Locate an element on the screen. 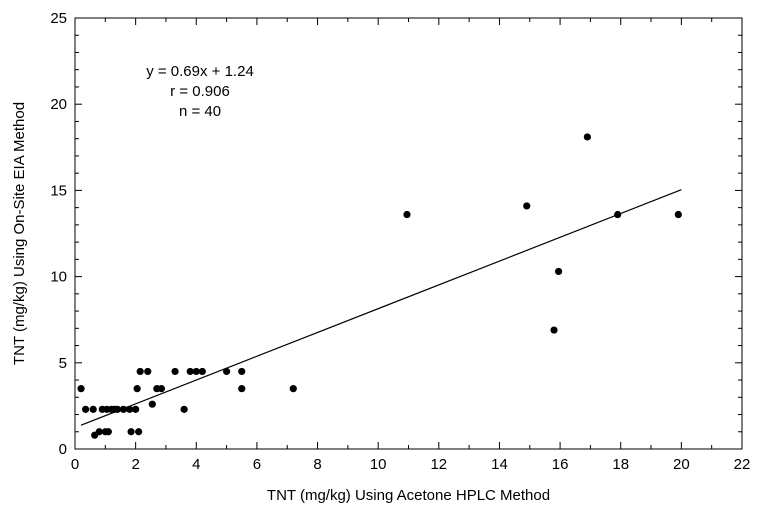 The image size is (757, 510). x-tick-label: 16 is located at coordinates (560, 464).